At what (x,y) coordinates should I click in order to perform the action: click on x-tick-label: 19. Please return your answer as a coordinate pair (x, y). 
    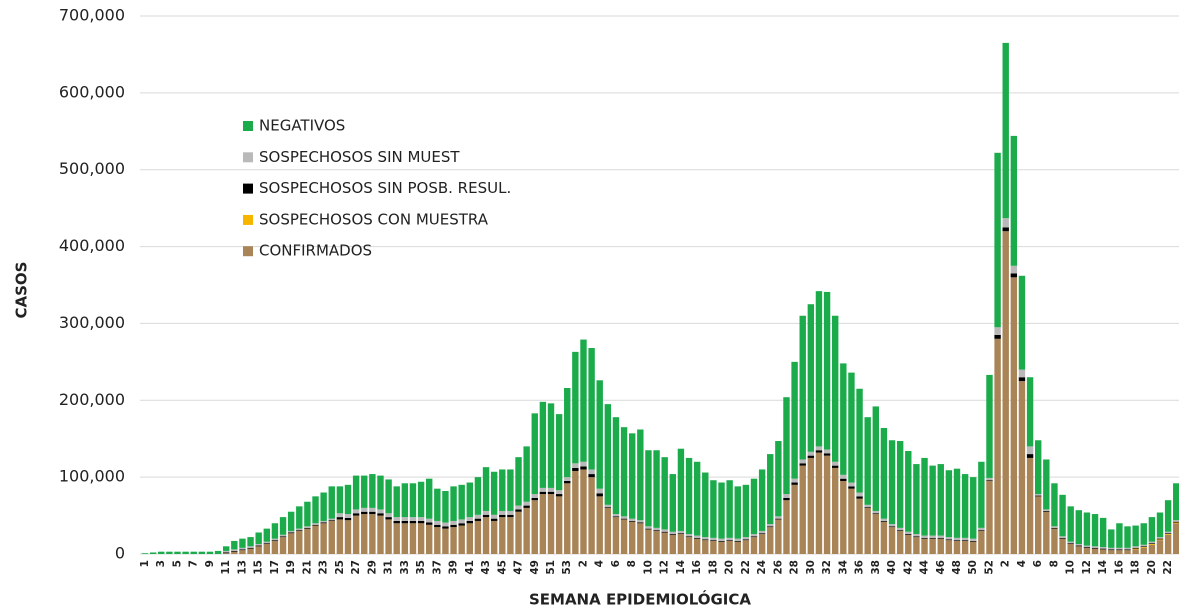
    Looking at the image, I should click on (291, 567).